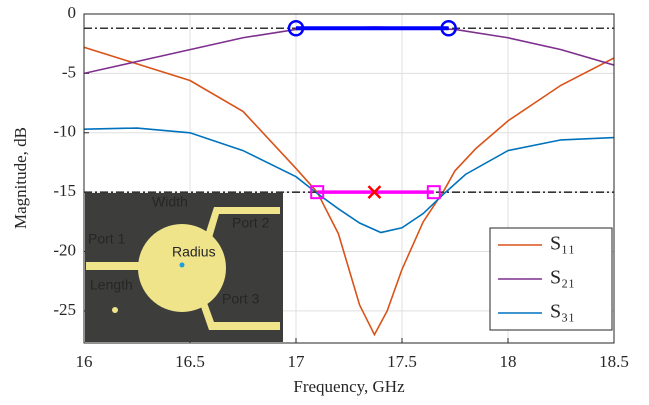 The width and height of the screenshot is (649, 405). Describe the element at coordinates (297, 361) in the screenshot. I see `x-tick-label: 17` at that location.